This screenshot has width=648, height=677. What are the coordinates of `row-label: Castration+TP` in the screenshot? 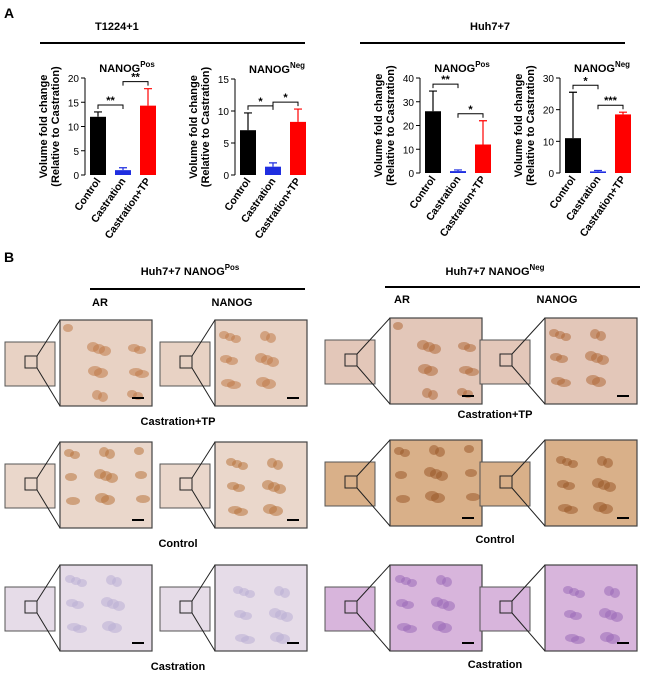 It's located at (178, 422).